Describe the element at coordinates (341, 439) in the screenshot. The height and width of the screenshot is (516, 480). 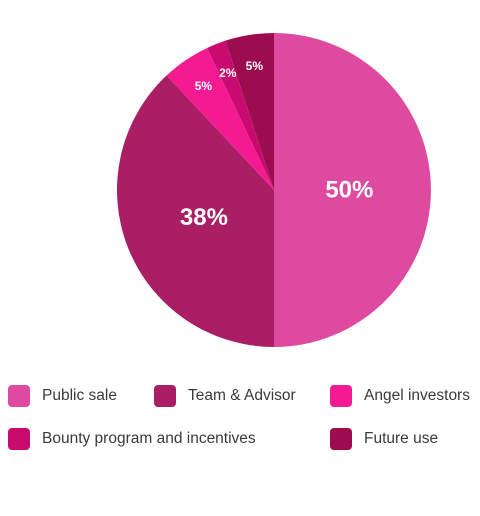
I see `legend-swatch-future-use` at that location.